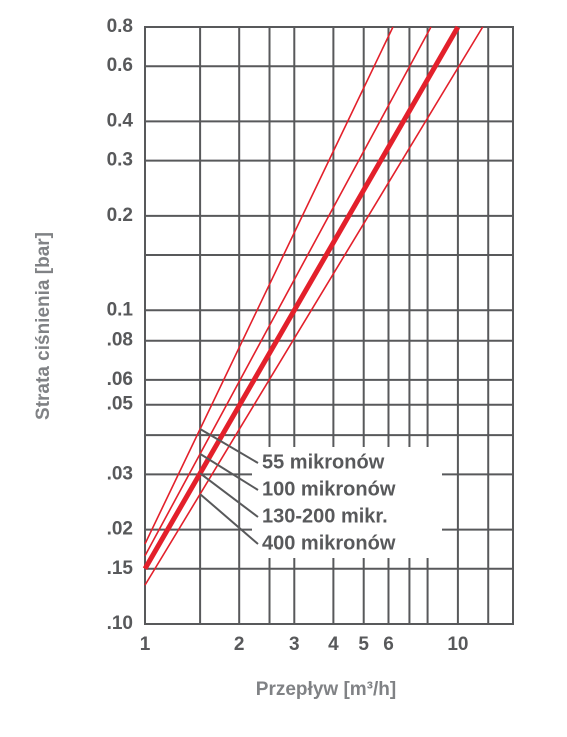 Image resolution: width=567 pixels, height=737 pixels. I want to click on legend-label: 55 mikronów, so click(323, 462).